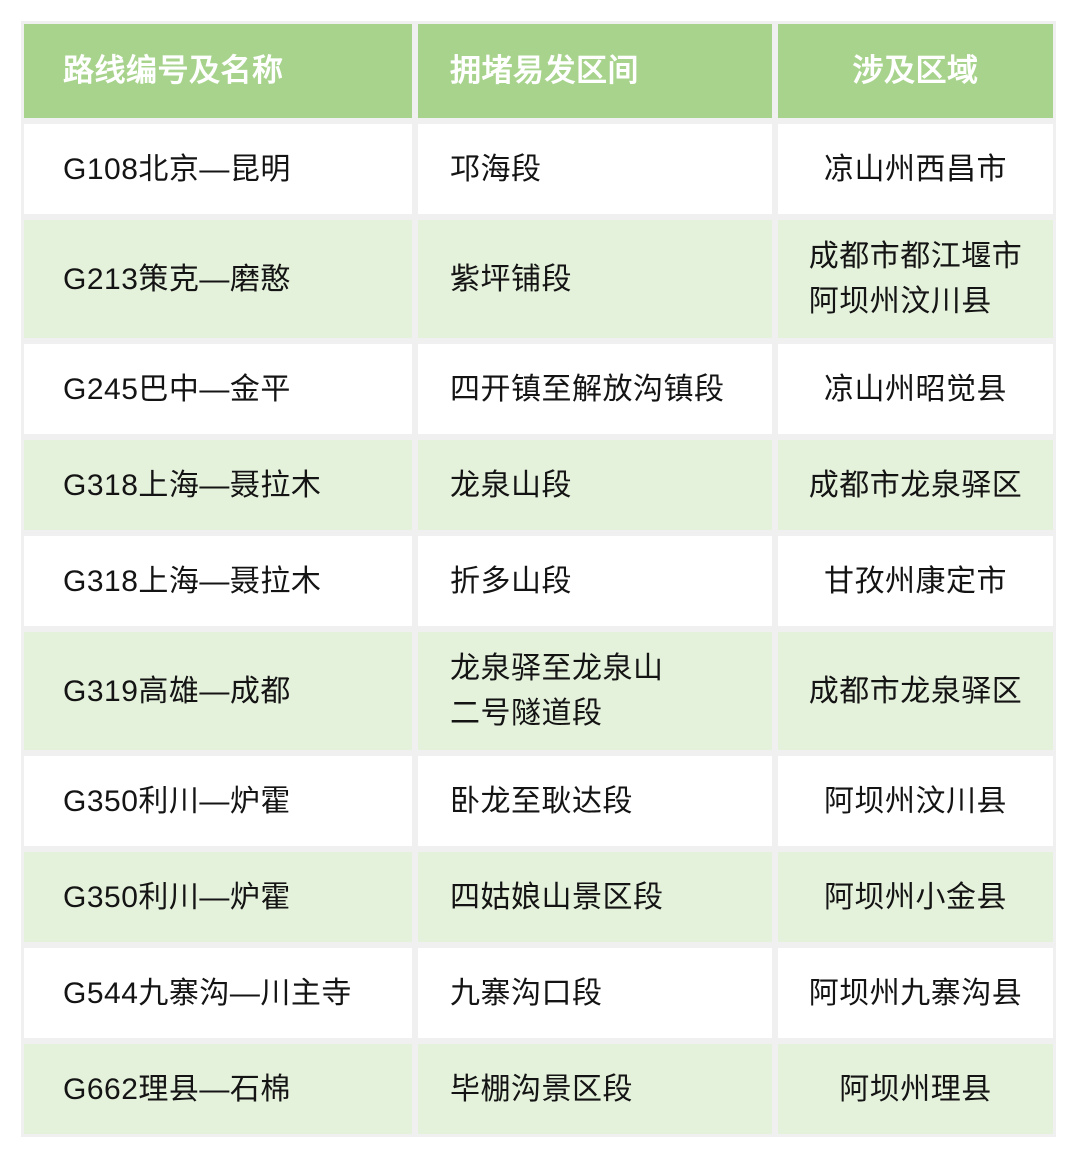 Image resolution: width=1080 pixels, height=1173 pixels. I want to click on cell-region: 凉山州昭觉县, so click(915, 389).